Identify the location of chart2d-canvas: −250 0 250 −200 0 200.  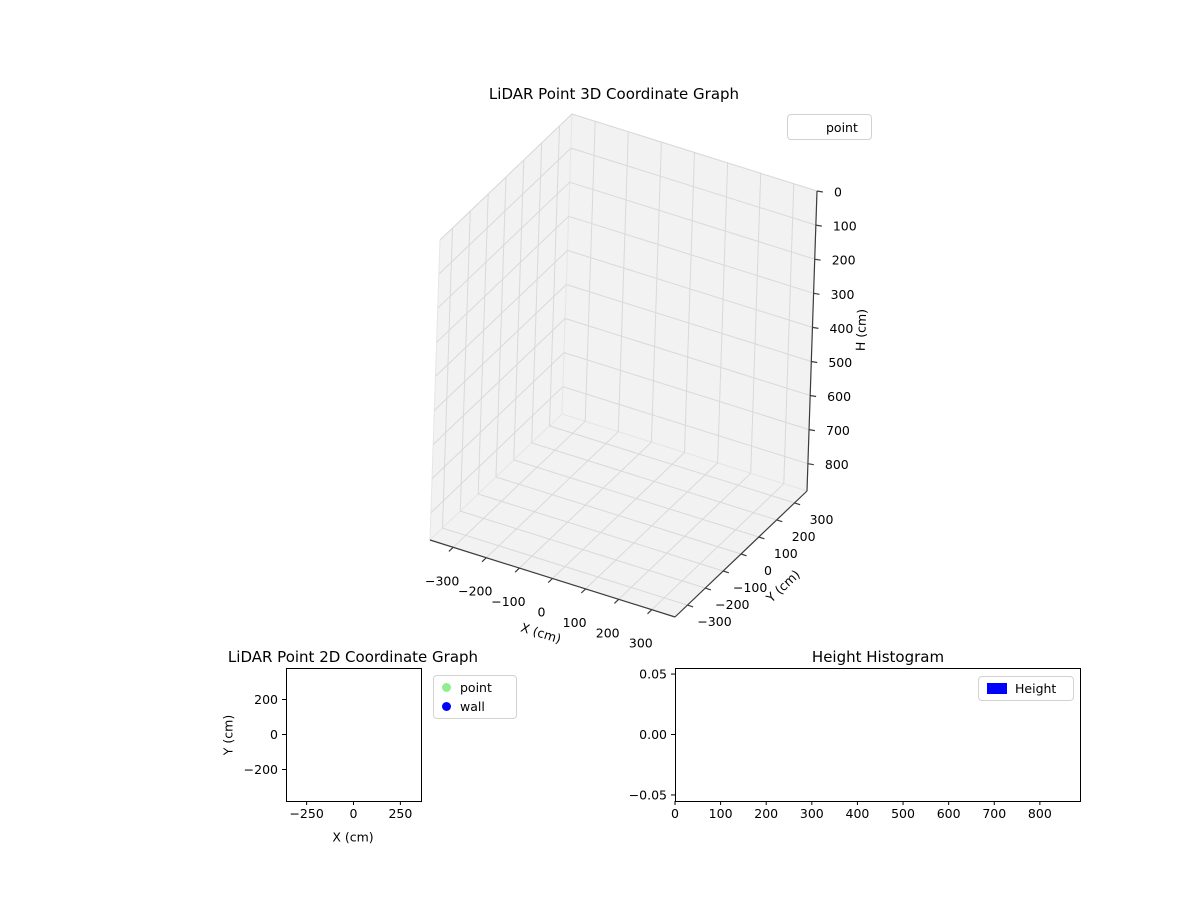
(333, 744).